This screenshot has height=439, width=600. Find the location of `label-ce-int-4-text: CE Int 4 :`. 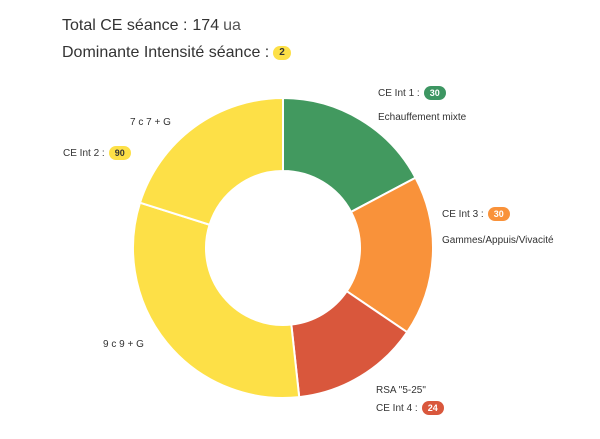

label-ce-int-4-text: CE Int 4 : is located at coordinates (397, 408).